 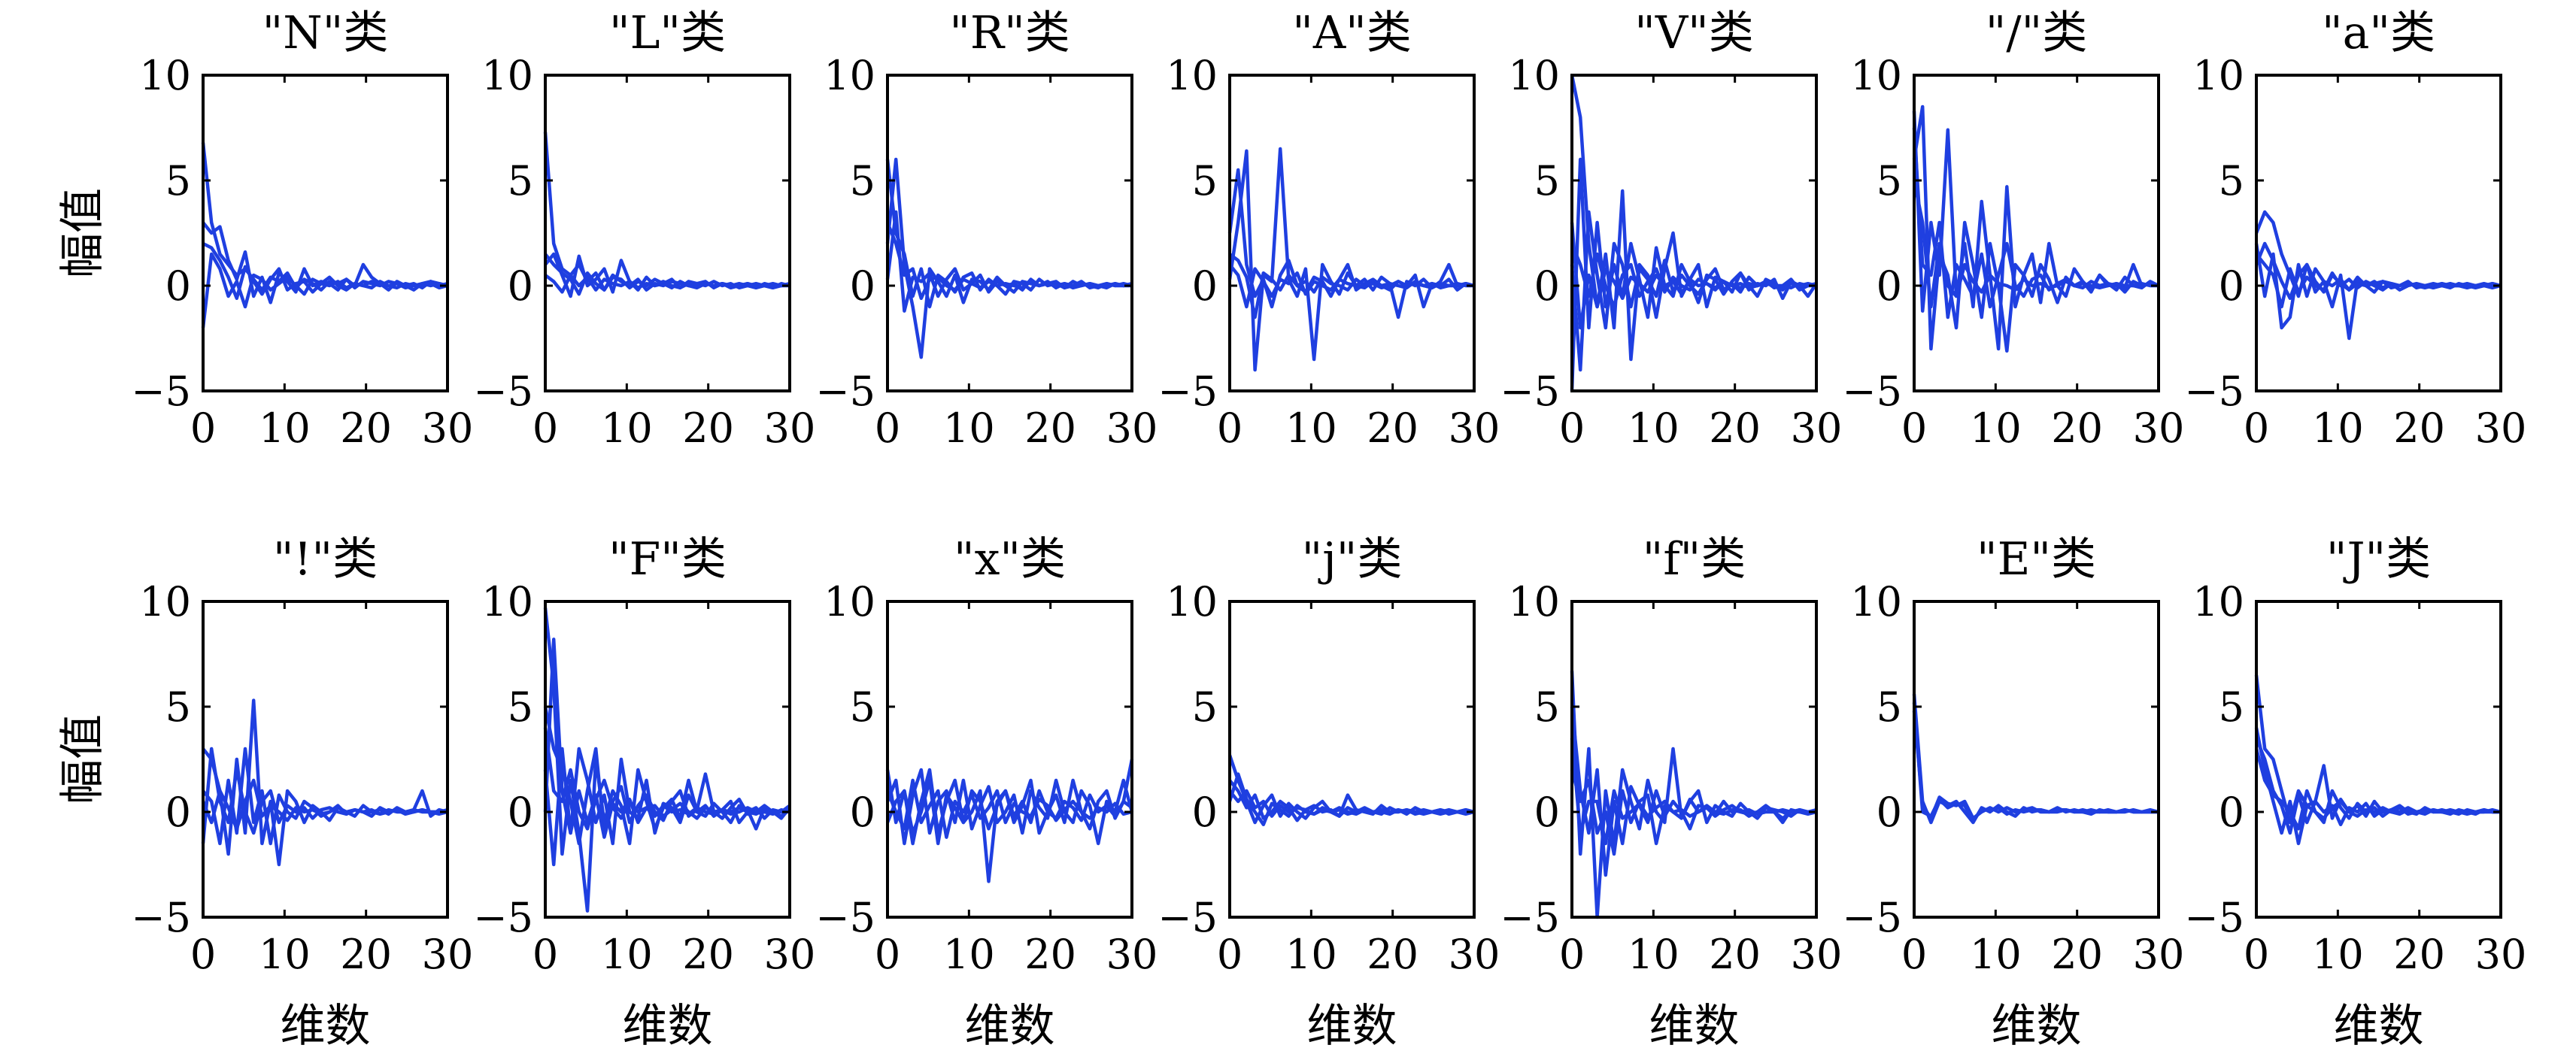 I want to click on x-tick-label-11-2: 20, so click(x=1735, y=955).